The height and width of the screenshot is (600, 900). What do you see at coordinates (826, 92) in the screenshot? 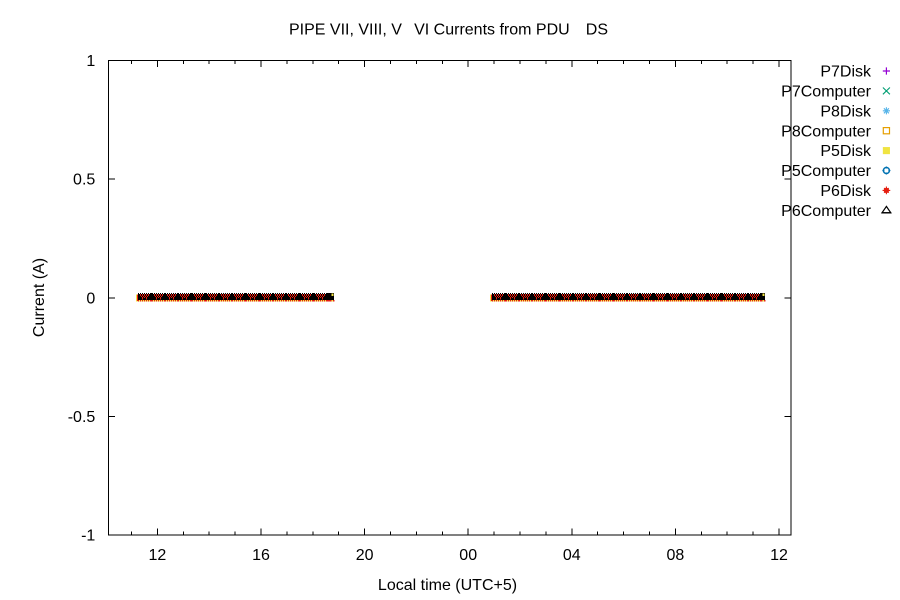
I see `svg-text: P7Computer` at bounding box center [826, 92].